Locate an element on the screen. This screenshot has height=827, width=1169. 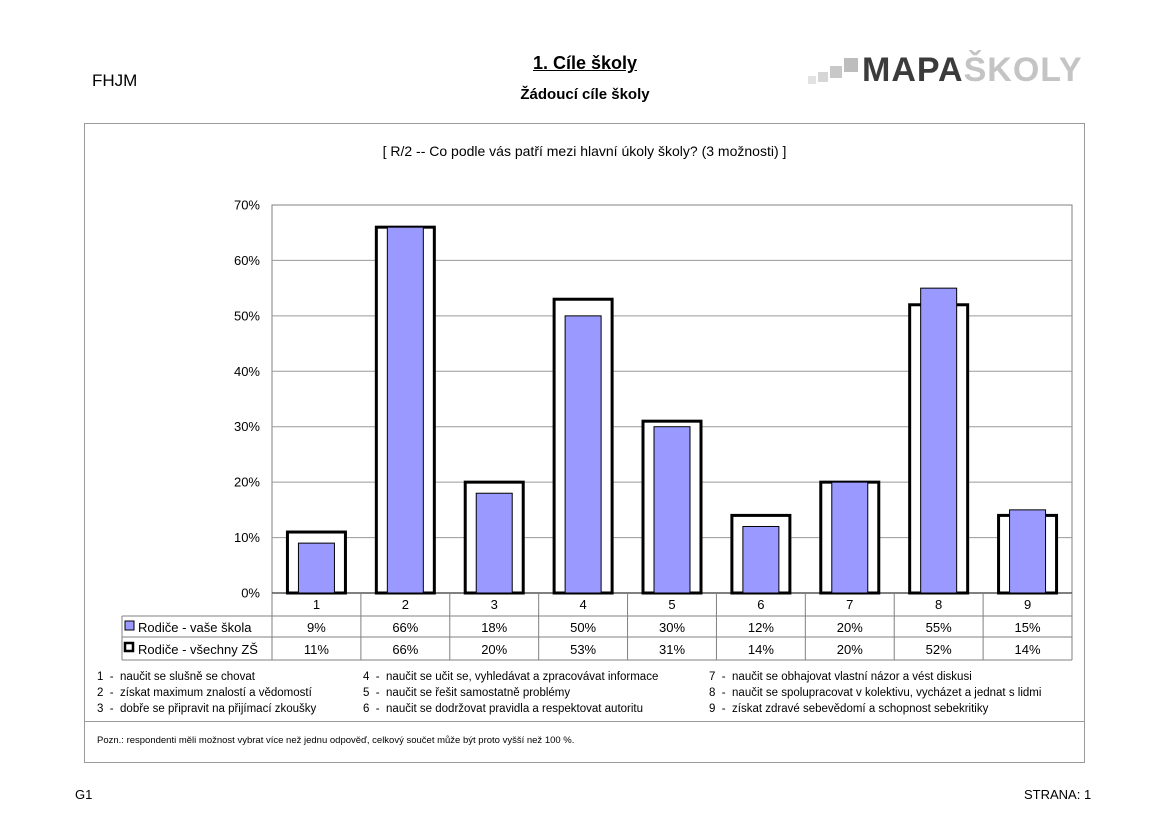
answer-item: 1 - naučit se slušně se chovat is located at coordinates (176, 677).